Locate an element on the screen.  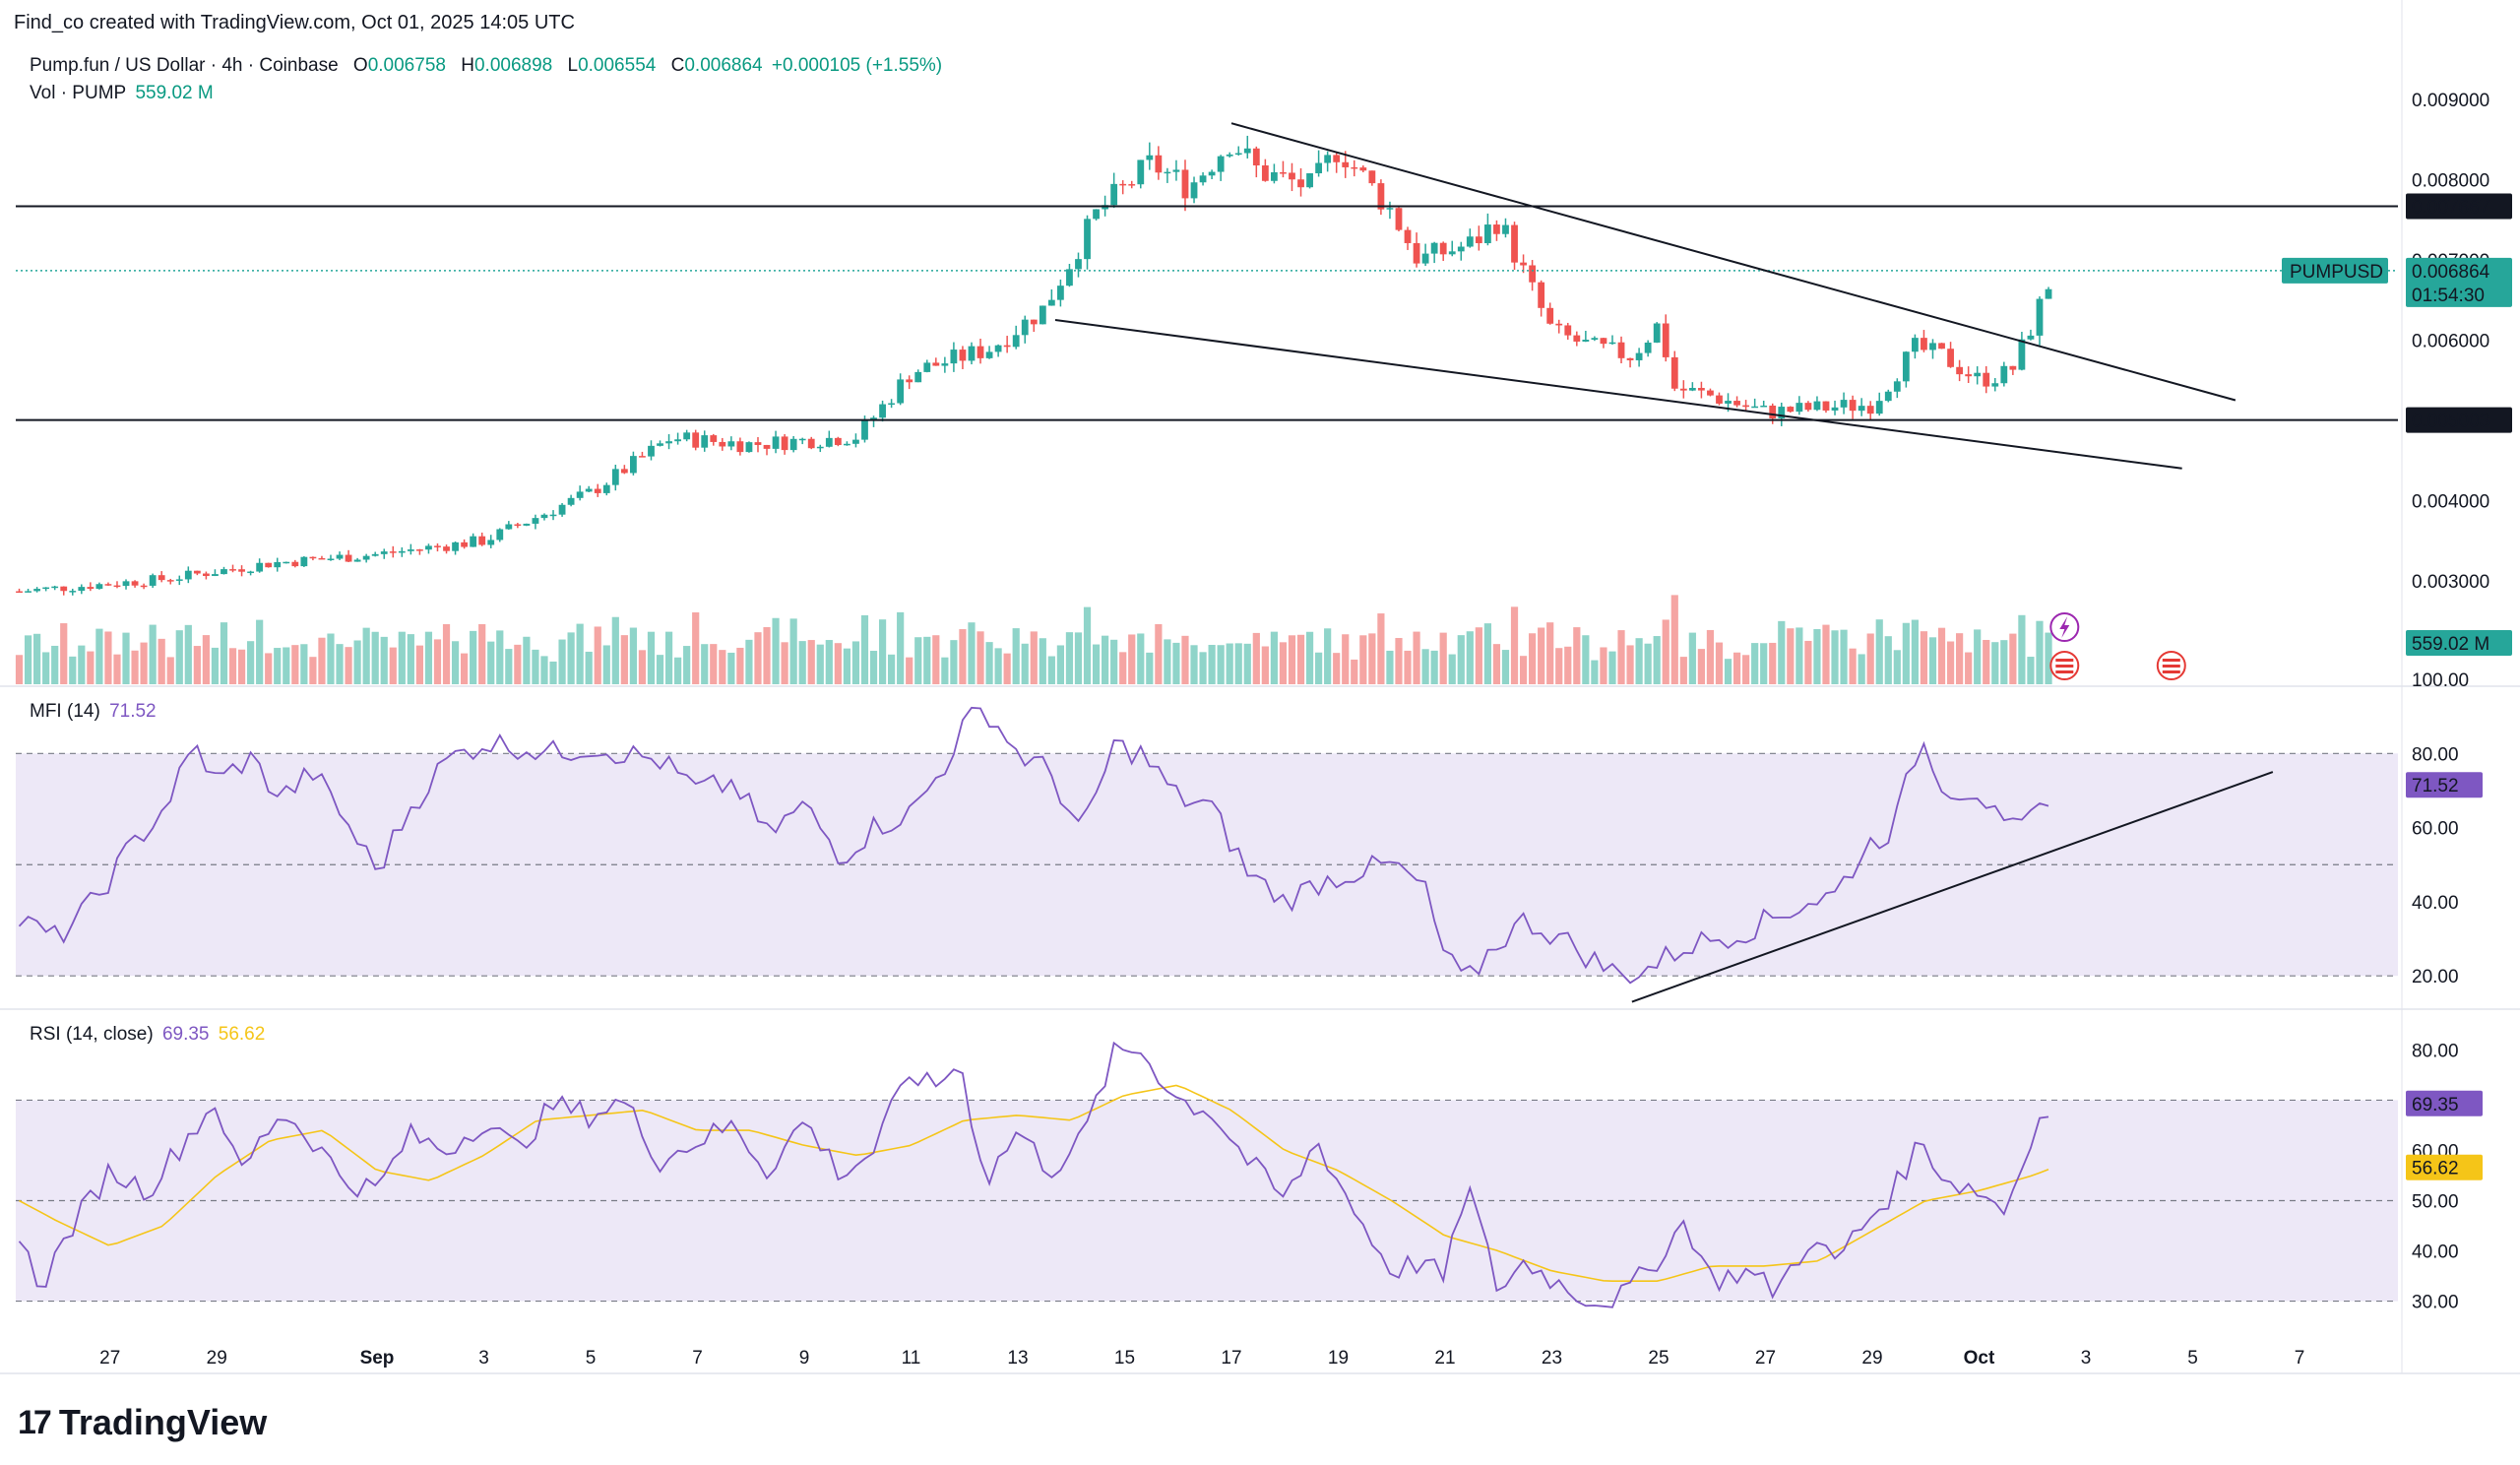
indicator-axis-tick: 80.00 is located at coordinates (2435, 755).